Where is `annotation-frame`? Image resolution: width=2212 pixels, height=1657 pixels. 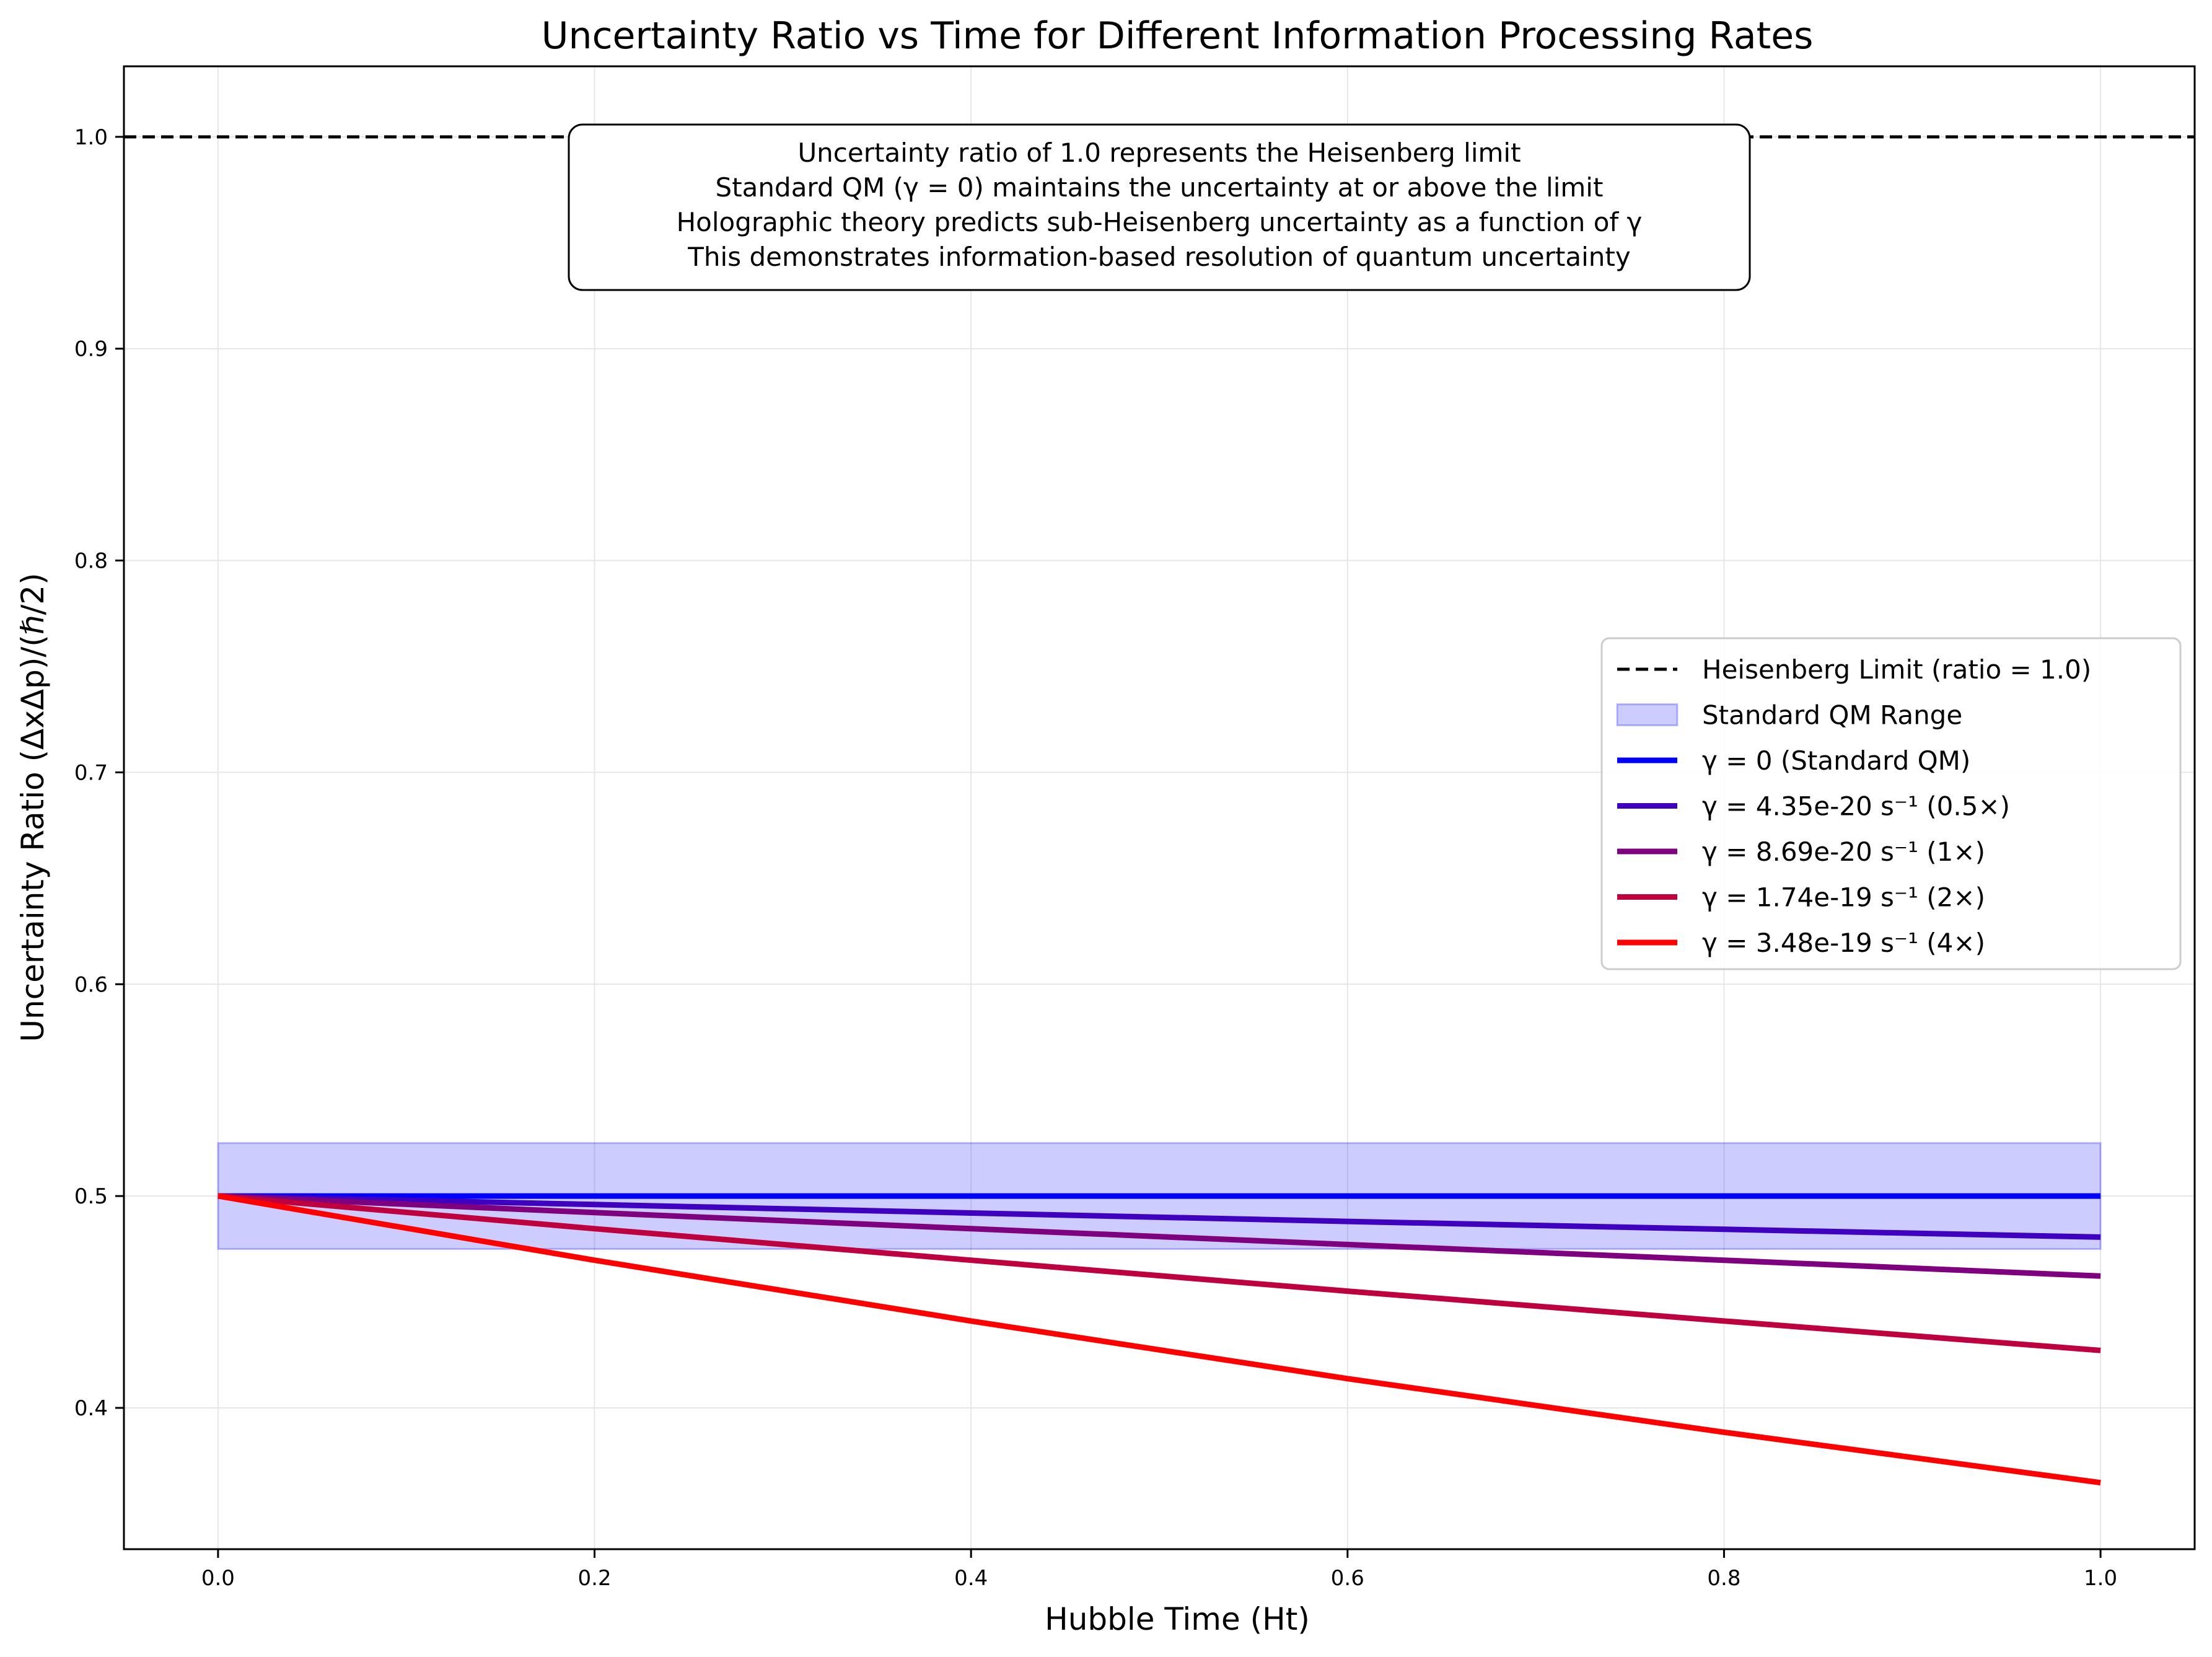
annotation-frame is located at coordinates (1159, 207).